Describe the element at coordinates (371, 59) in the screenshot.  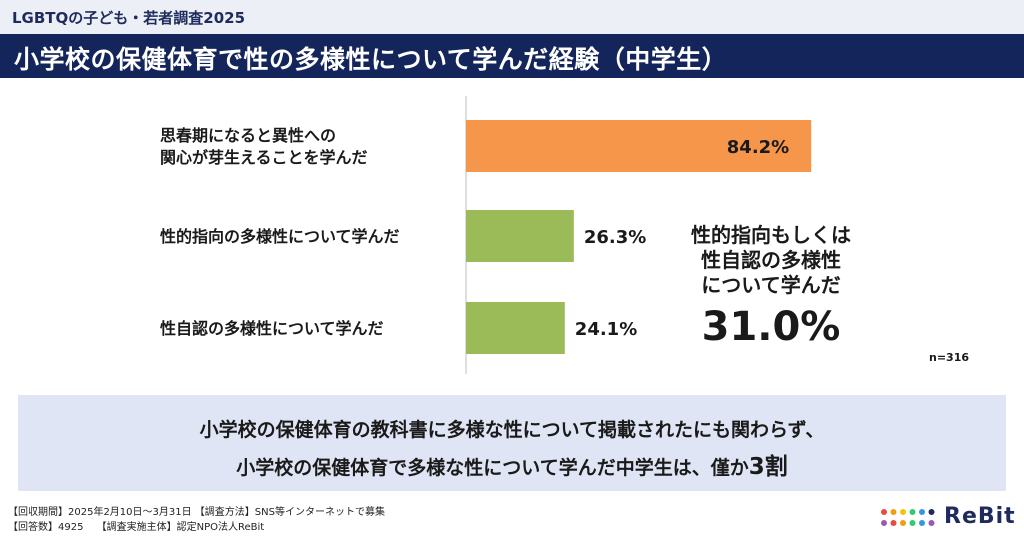
I see `page-title: 小学校の保健体育で性の多様性について学んだ経験（中学生）` at that location.